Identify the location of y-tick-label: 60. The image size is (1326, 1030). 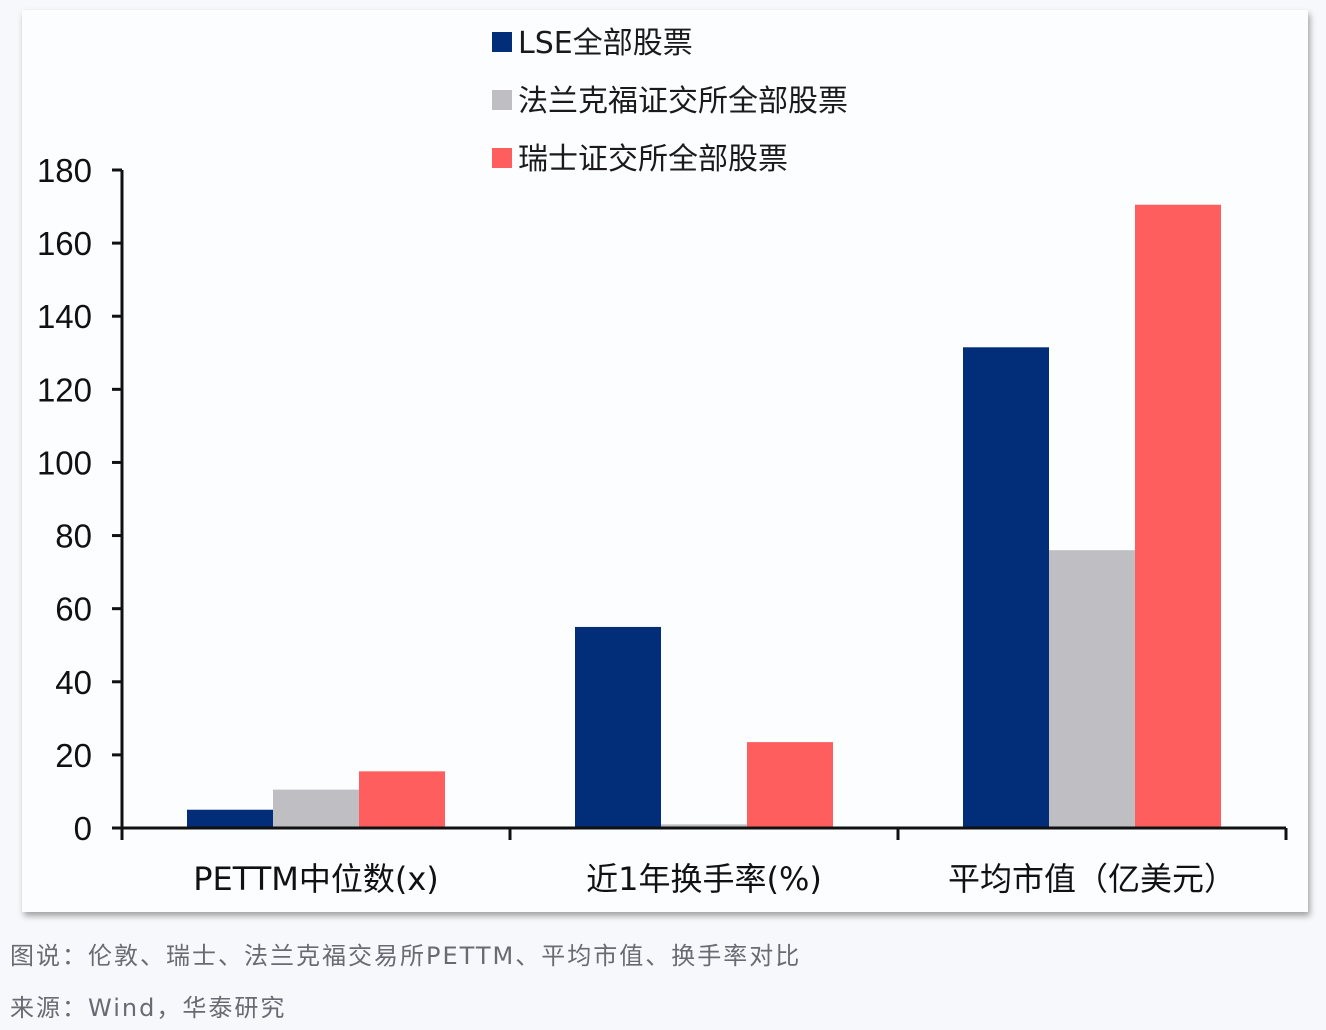
(73, 609).